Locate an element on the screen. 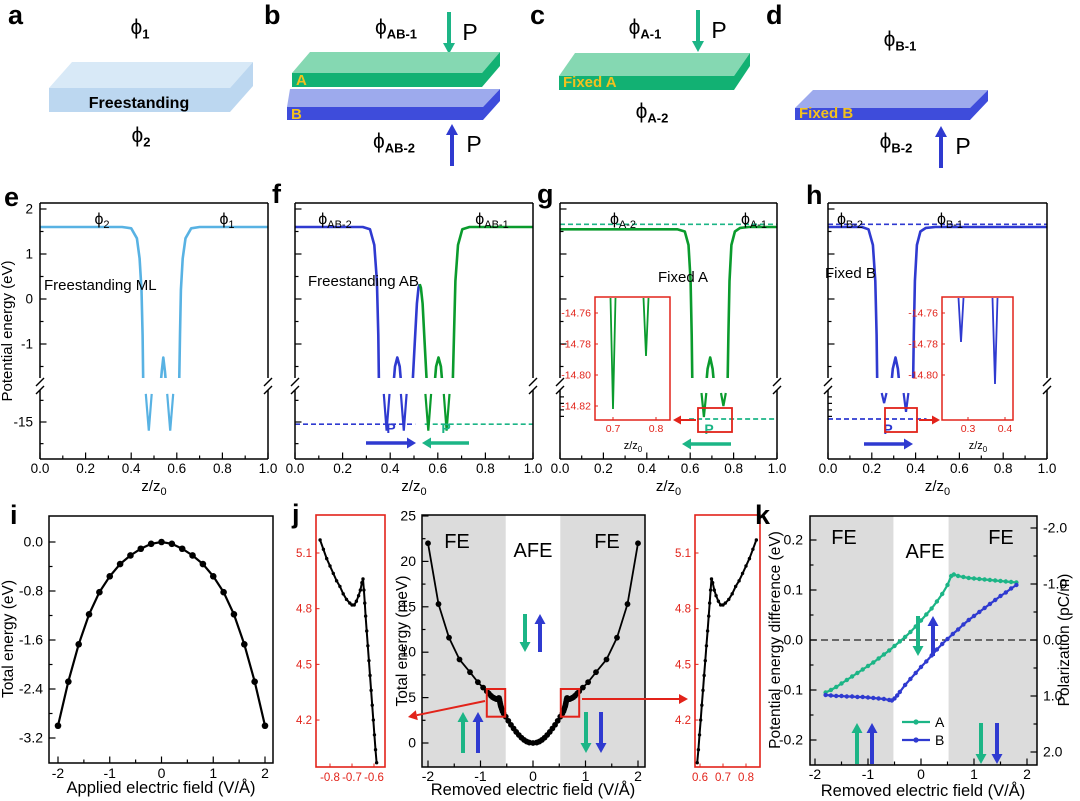 This screenshot has height=801, width=1080. svg-text: -14.82 is located at coordinates (576, 407).